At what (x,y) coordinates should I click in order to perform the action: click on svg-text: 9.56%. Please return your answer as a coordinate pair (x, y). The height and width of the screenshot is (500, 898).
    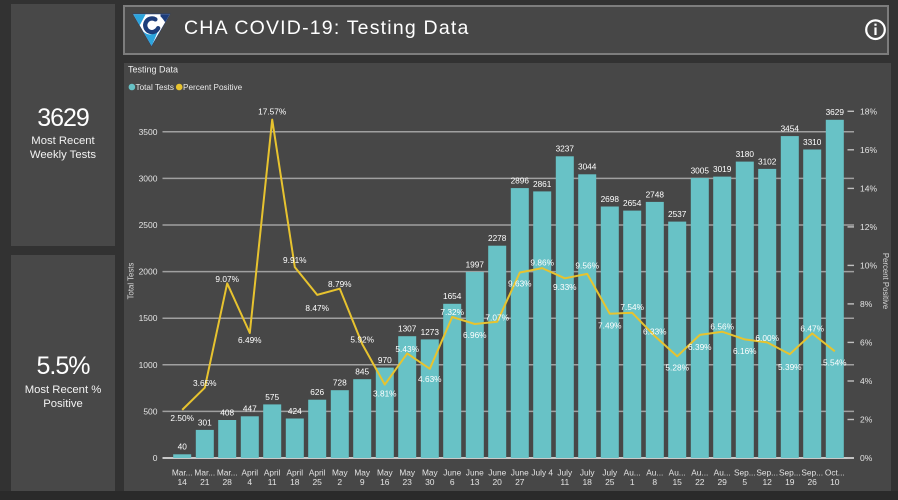
    Looking at the image, I should click on (587, 265).